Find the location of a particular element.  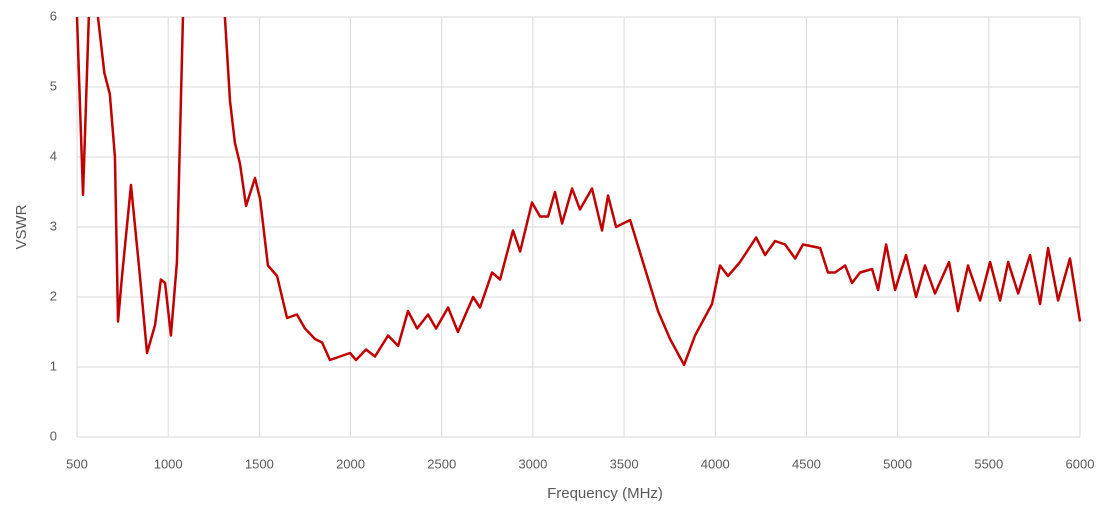

x-tick-label: 6000 is located at coordinates (1080, 463).